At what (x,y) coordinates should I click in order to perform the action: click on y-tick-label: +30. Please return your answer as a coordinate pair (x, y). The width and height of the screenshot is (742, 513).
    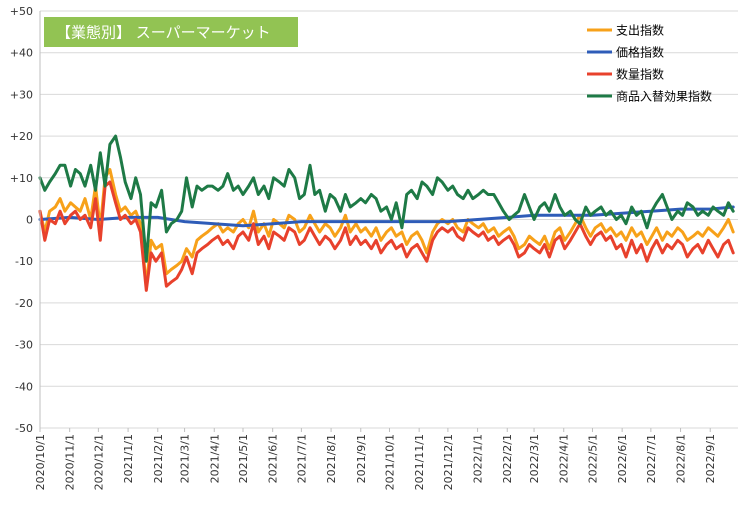
    Looking at the image, I should click on (21, 94).